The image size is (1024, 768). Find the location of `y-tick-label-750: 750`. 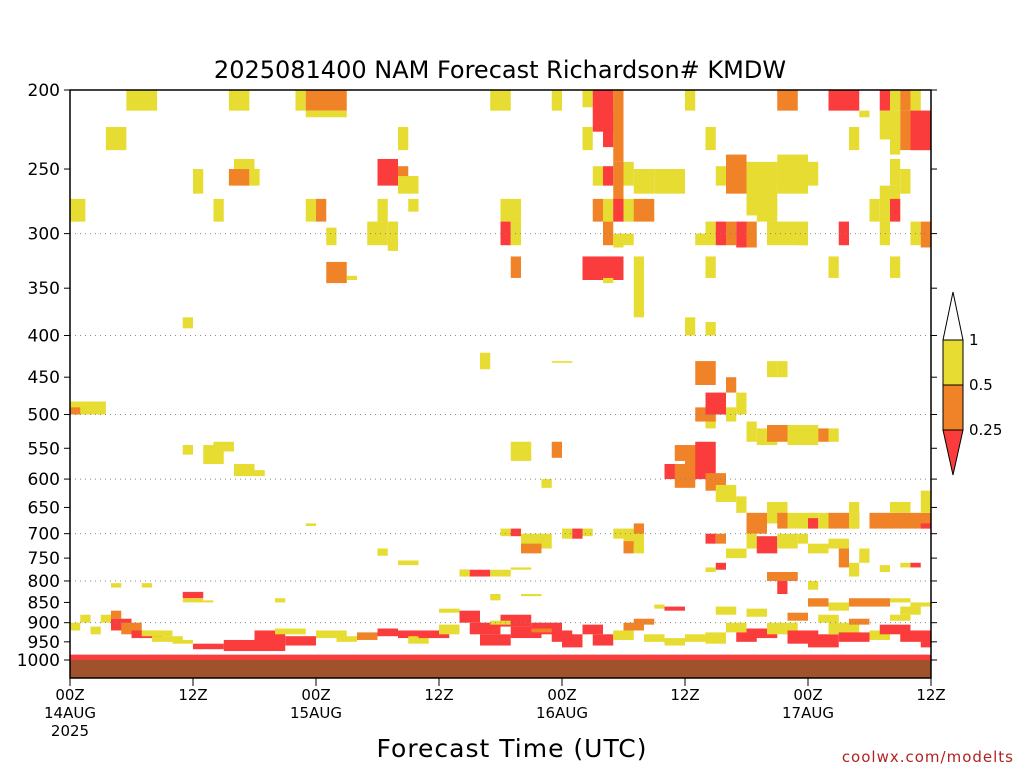

y-tick-label-750: 750 is located at coordinates (44, 559).